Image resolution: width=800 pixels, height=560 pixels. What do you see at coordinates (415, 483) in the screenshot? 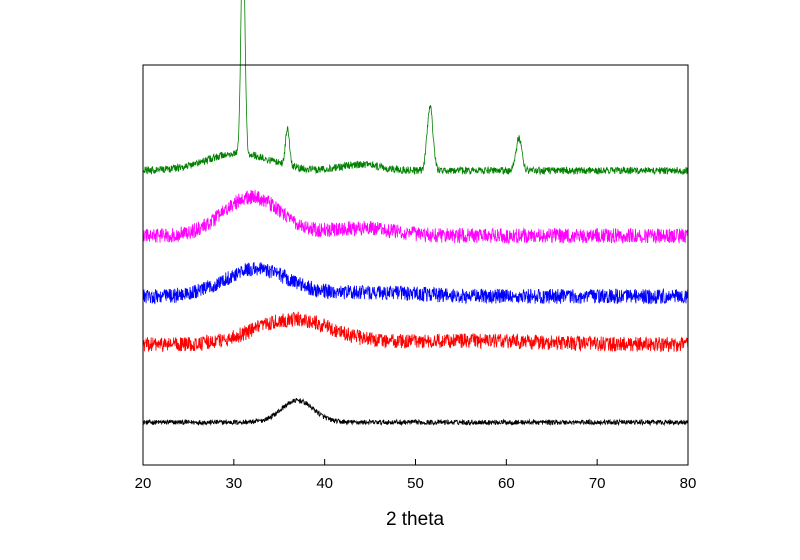
I see `x-tick-label: 50` at bounding box center [415, 483].